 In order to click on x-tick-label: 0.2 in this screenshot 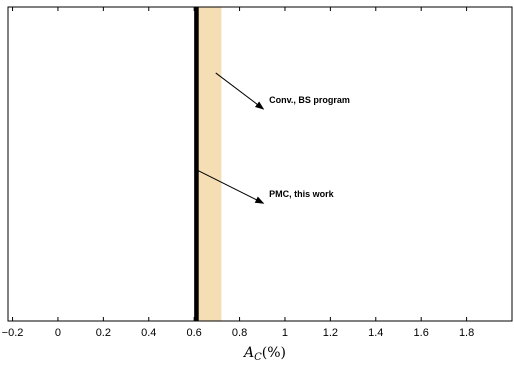, I will do `click(103, 333)`.